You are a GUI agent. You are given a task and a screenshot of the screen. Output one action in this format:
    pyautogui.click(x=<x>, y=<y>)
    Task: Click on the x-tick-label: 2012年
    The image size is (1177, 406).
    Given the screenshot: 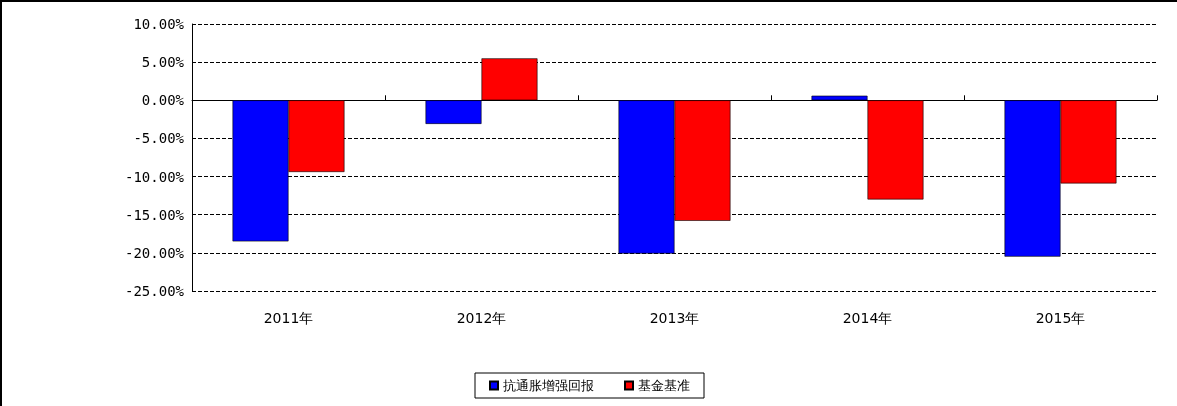 What is the action you would take?
    pyautogui.click(x=481, y=318)
    